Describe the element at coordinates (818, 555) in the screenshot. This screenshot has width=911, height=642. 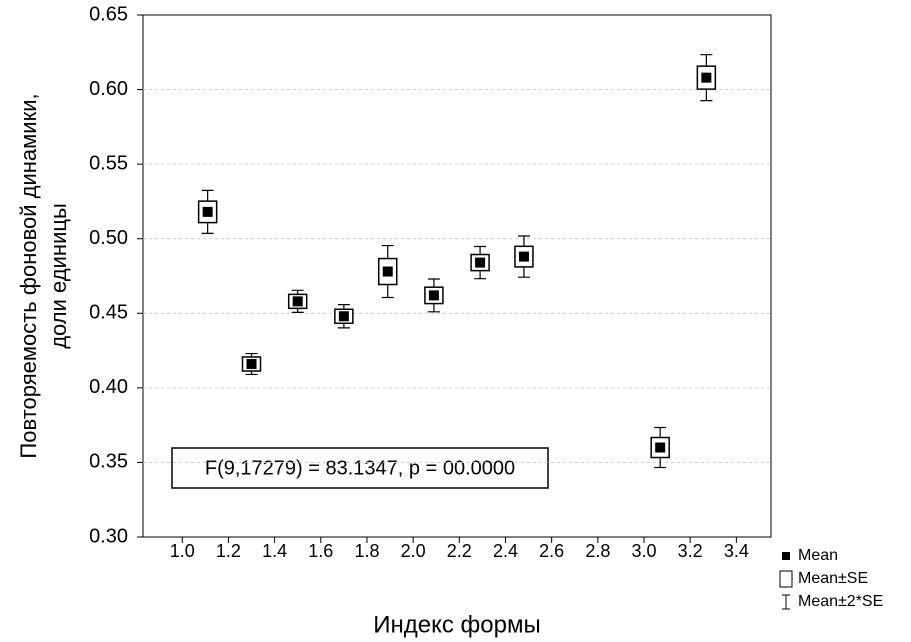
I see `legend-label: Mean` at that location.